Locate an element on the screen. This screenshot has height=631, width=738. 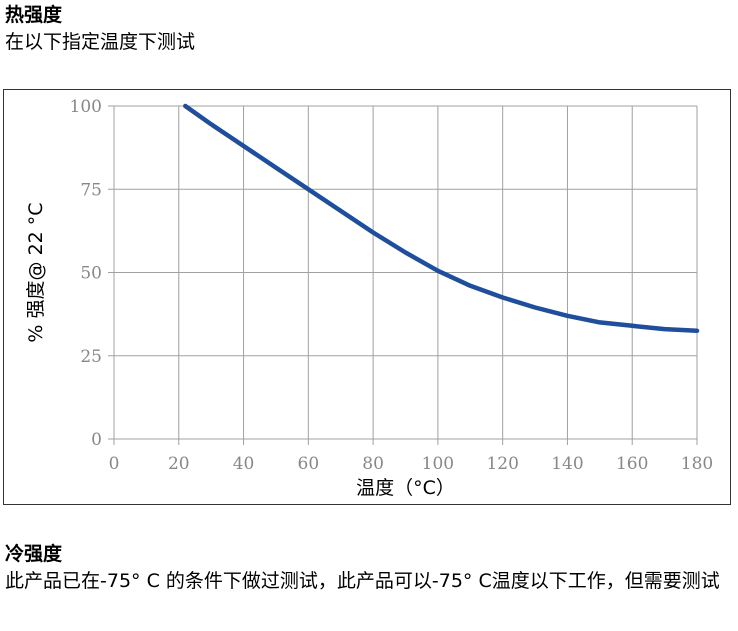
y-tick-label: 0 is located at coordinates (96, 440).